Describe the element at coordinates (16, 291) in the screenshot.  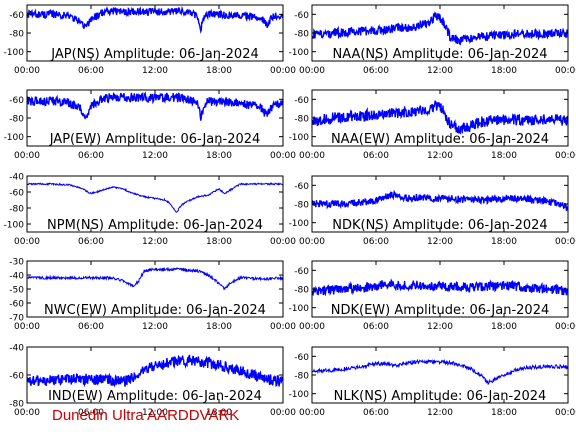
I see `y-tick-label: -50` at that location.